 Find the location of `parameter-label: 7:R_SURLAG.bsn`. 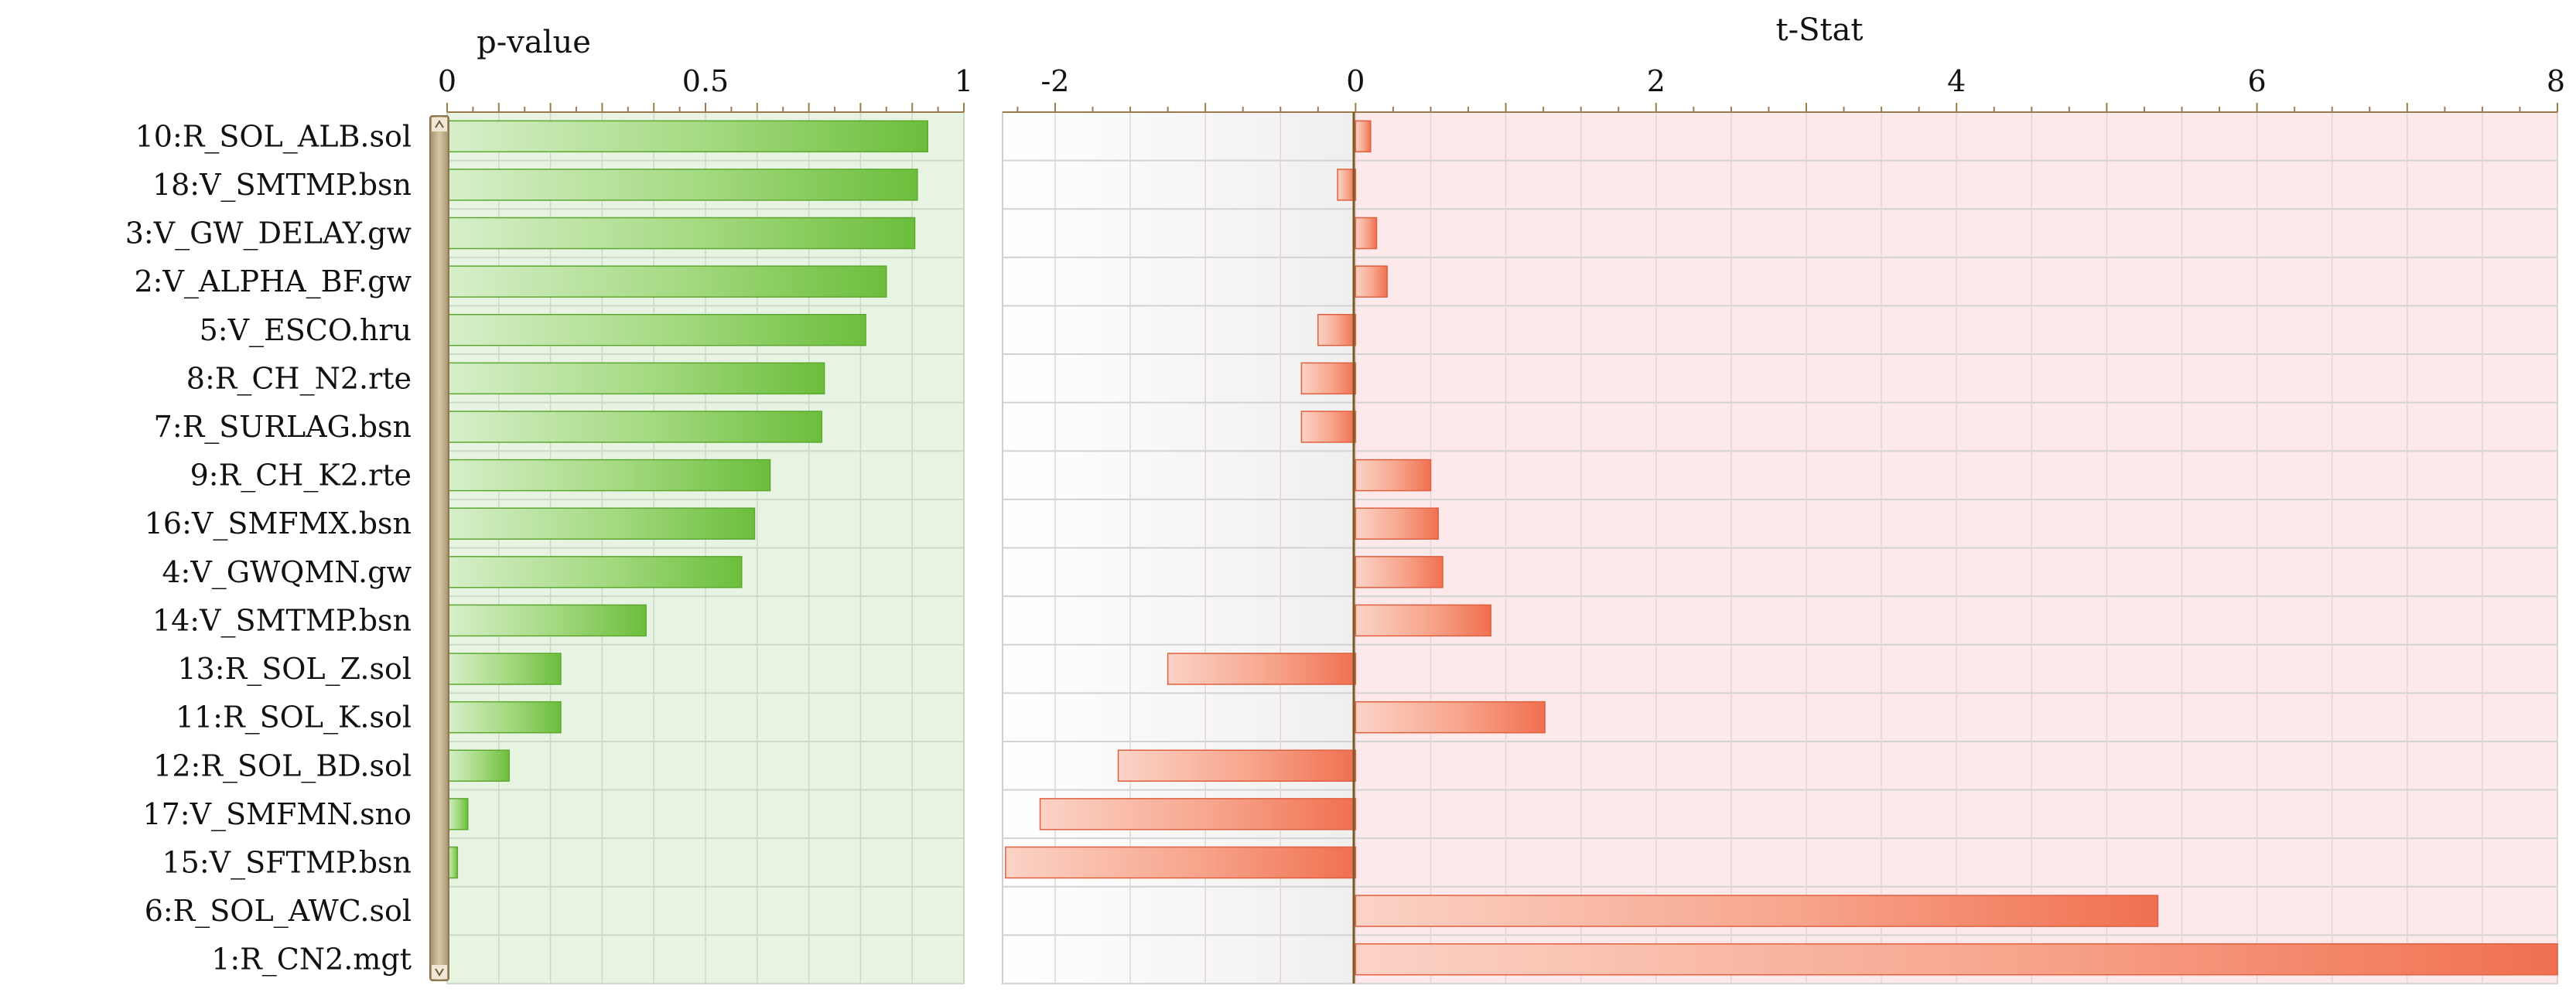

parameter-label: 7:R_SURLAG.bsn is located at coordinates (283, 427).